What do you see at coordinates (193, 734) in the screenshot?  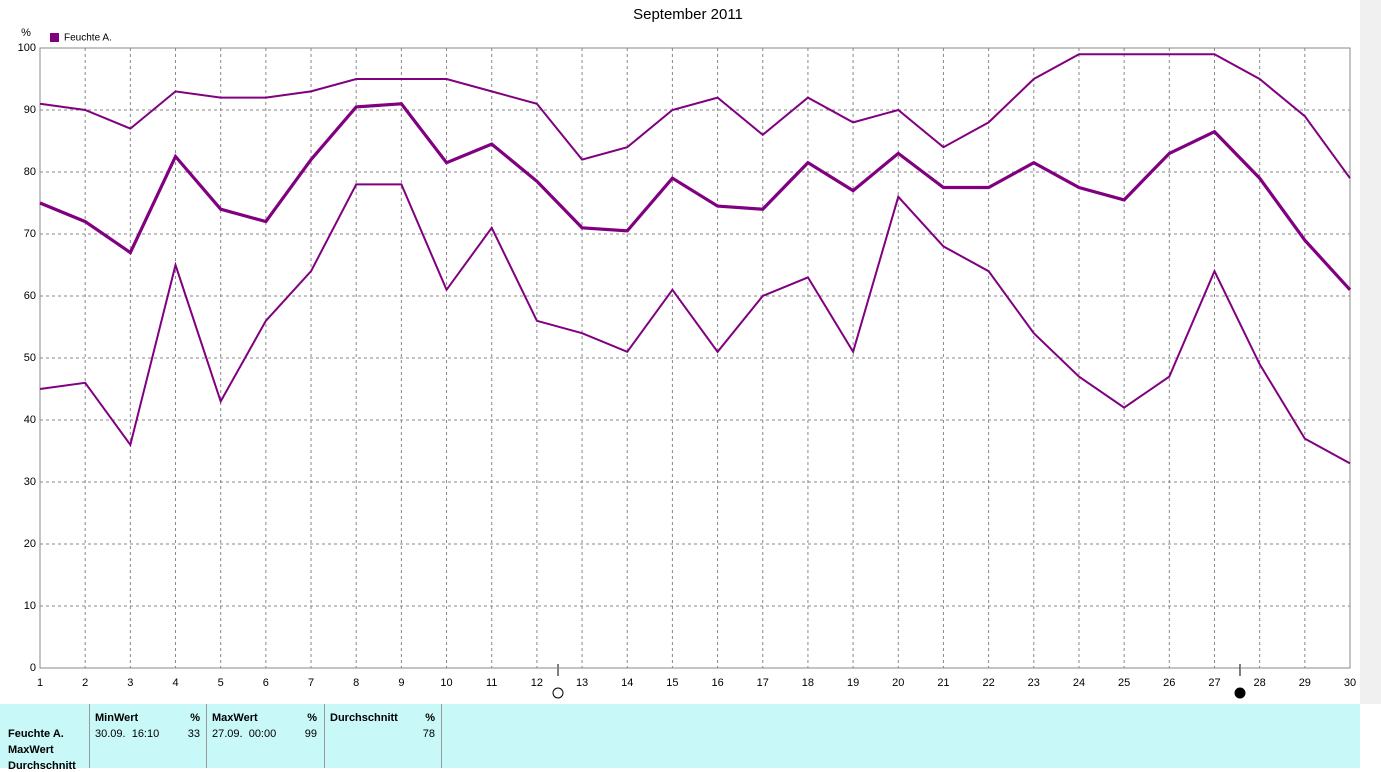 I see `value: 33` at bounding box center [193, 734].